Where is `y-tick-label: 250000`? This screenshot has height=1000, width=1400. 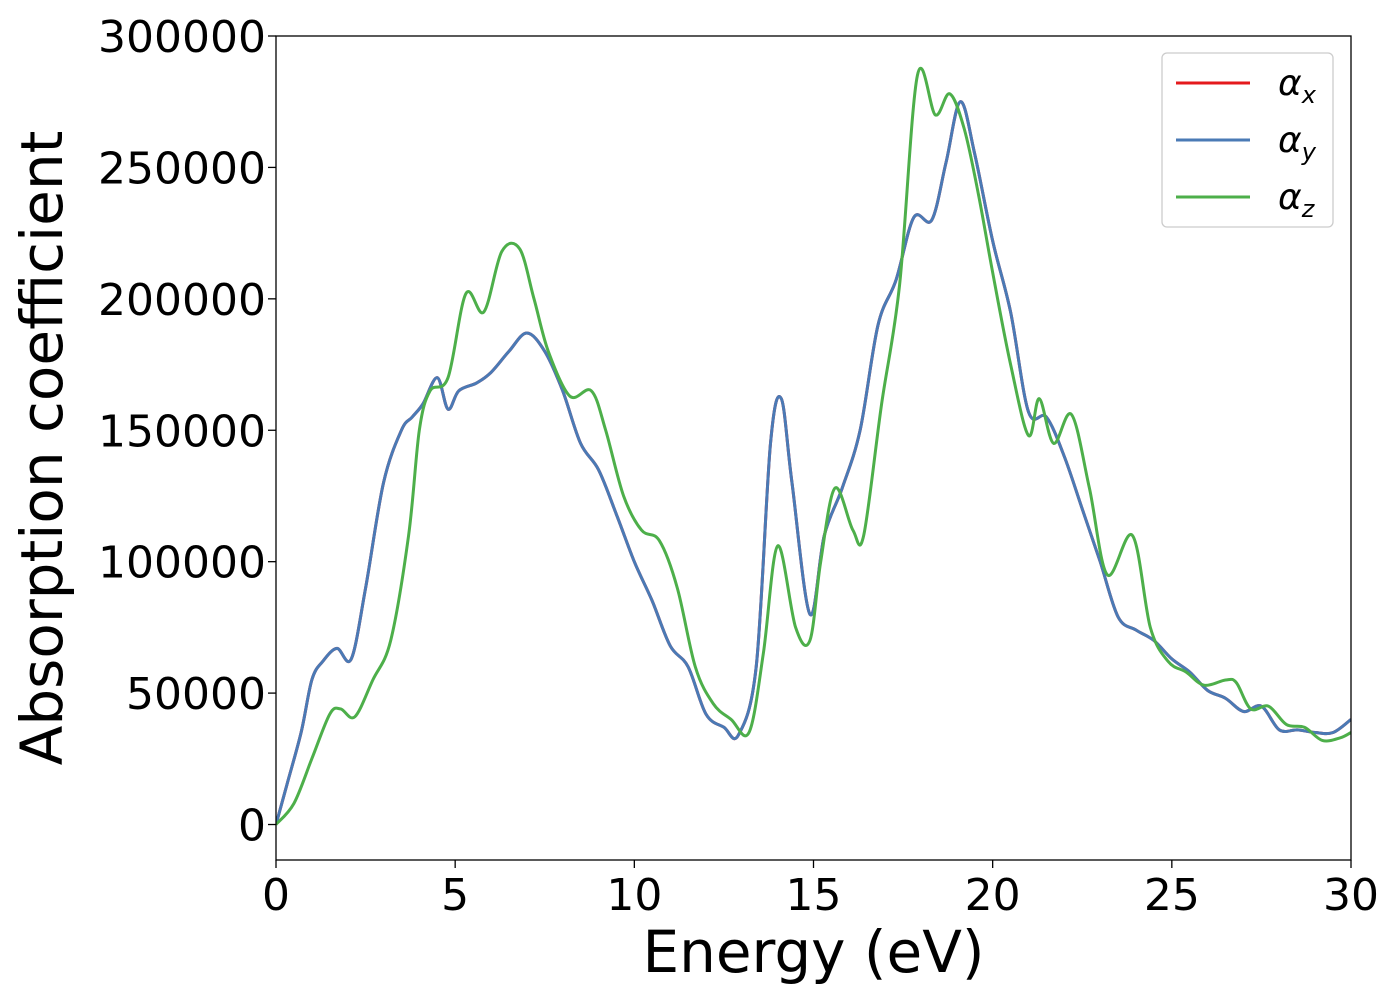
y-tick-label: 250000 is located at coordinates (182, 168).